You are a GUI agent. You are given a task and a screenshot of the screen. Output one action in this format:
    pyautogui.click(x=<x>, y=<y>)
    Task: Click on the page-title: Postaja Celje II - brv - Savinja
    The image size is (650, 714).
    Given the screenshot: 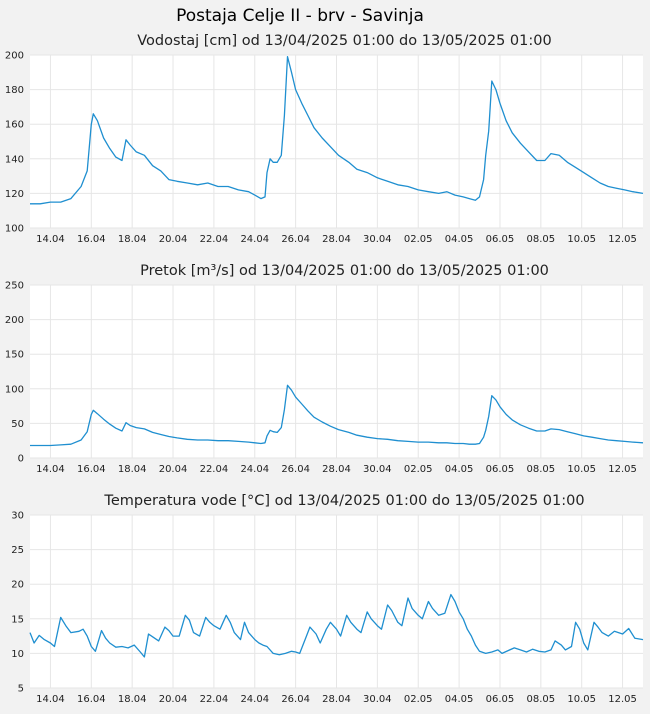 What is the action you would take?
    pyautogui.click(x=300, y=16)
    